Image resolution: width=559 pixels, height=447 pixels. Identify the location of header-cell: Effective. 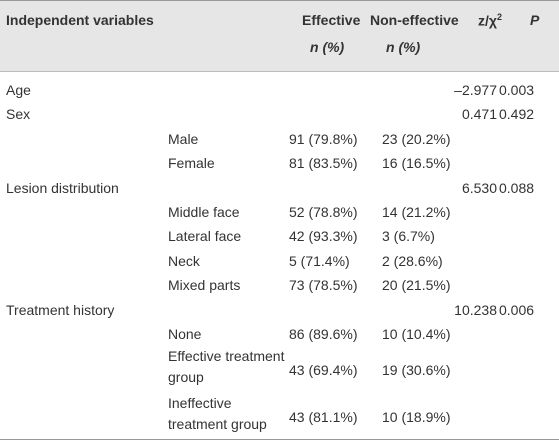
(331, 20).